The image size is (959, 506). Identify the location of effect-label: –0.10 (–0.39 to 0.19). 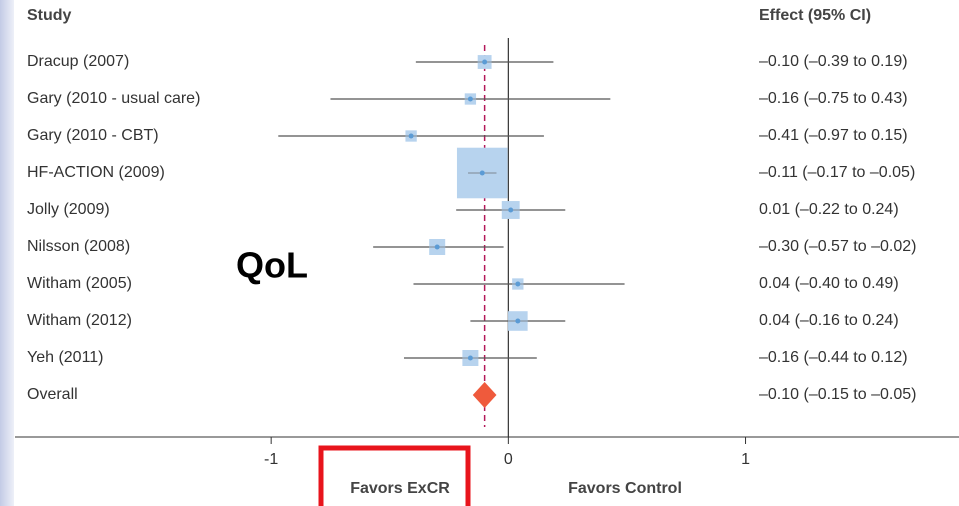
(833, 61).